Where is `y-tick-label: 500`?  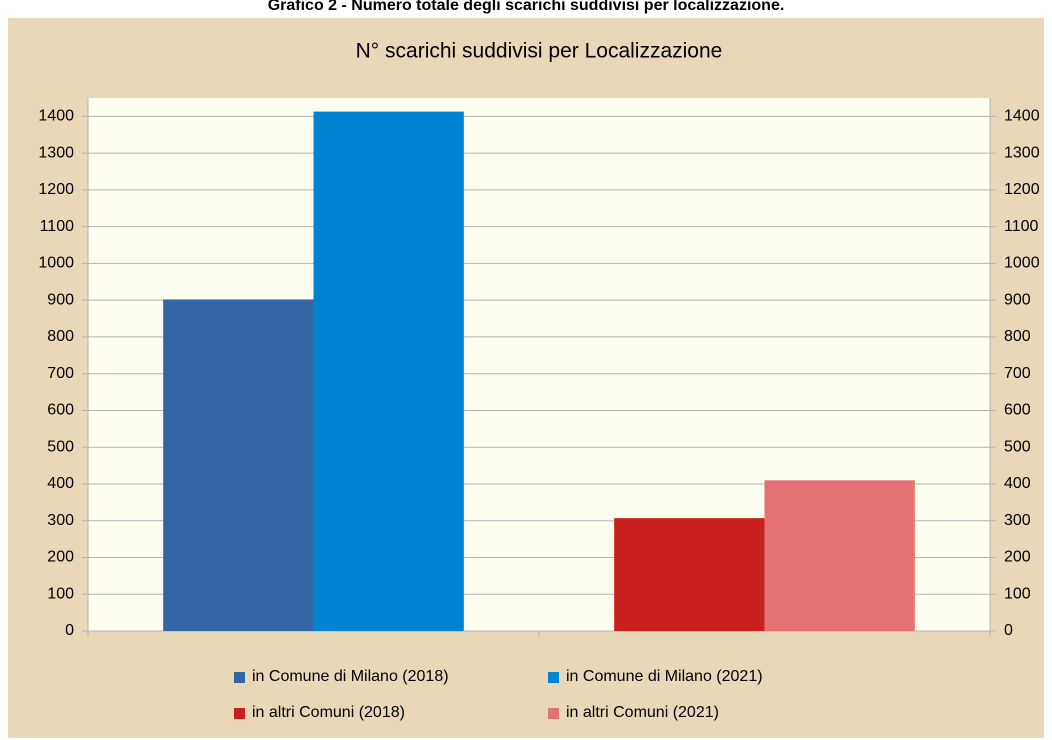
y-tick-label: 500 is located at coordinates (60, 446).